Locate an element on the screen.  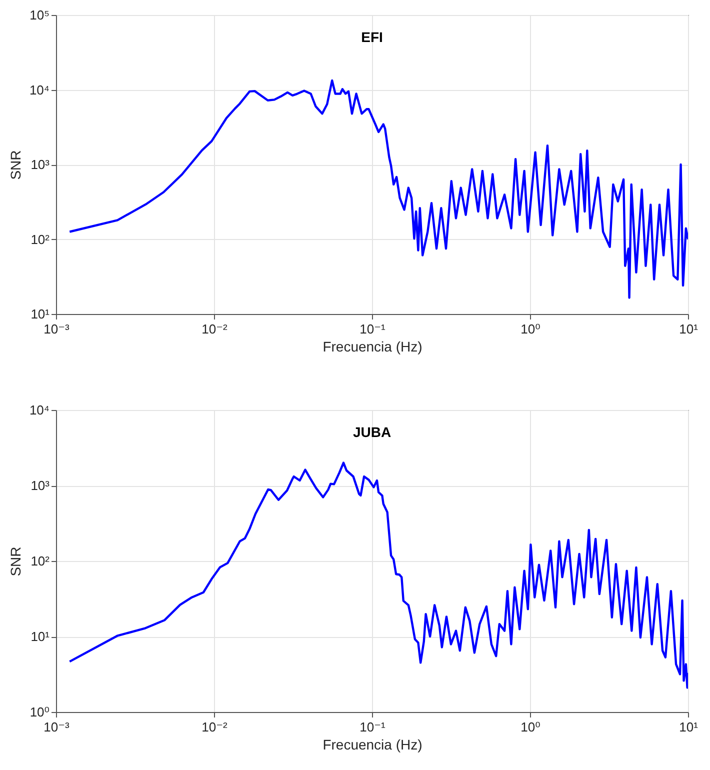
y-tick-label: 10⁵ is located at coordinates (40, 15).